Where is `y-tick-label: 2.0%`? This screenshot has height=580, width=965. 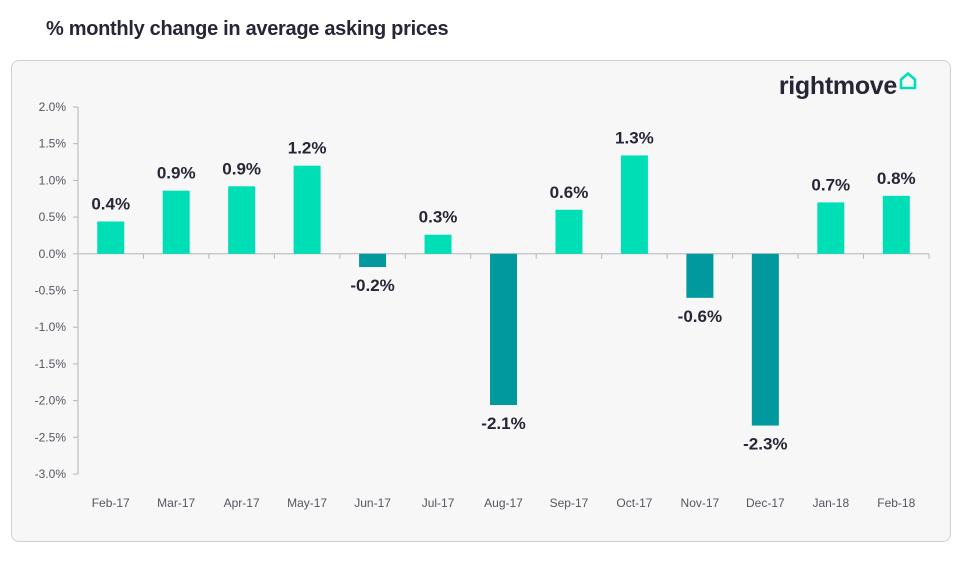
y-tick-label: 2.0% is located at coordinates (53, 107).